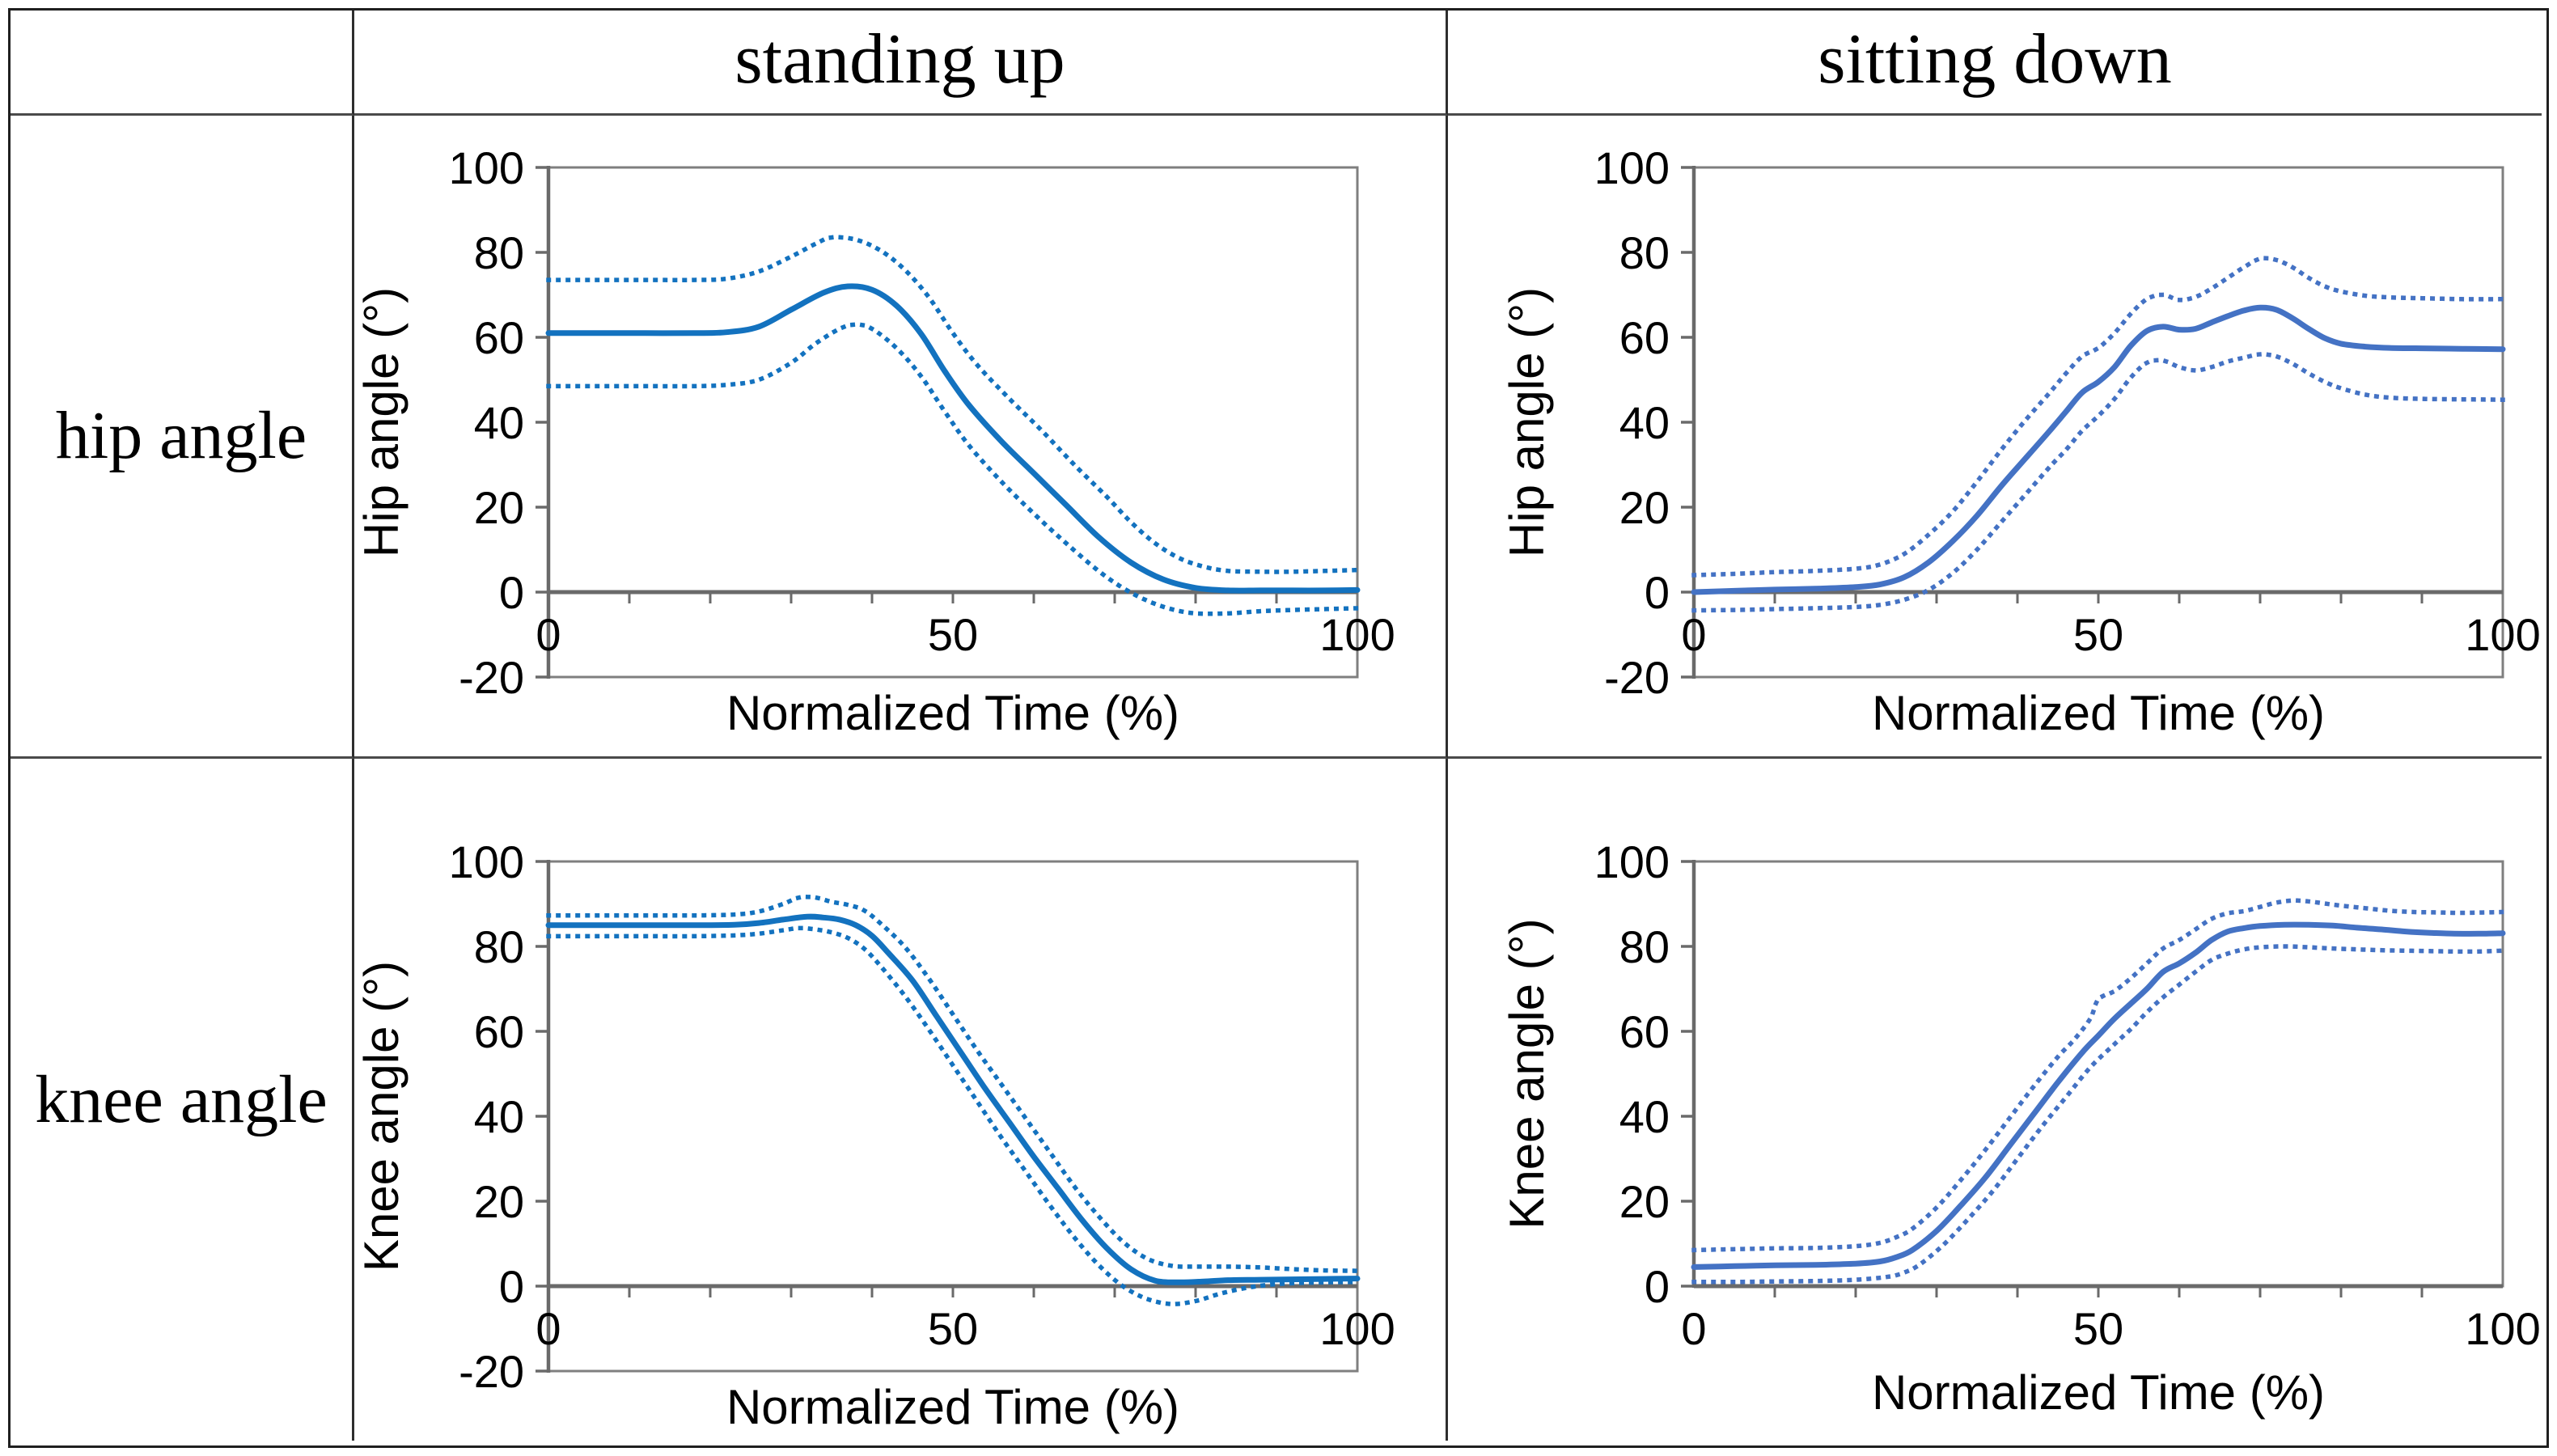 The image size is (2557, 1456). What do you see at coordinates (1995, 63) in the screenshot?
I see `column-header-sitting-down: sitting down` at bounding box center [1995, 63].